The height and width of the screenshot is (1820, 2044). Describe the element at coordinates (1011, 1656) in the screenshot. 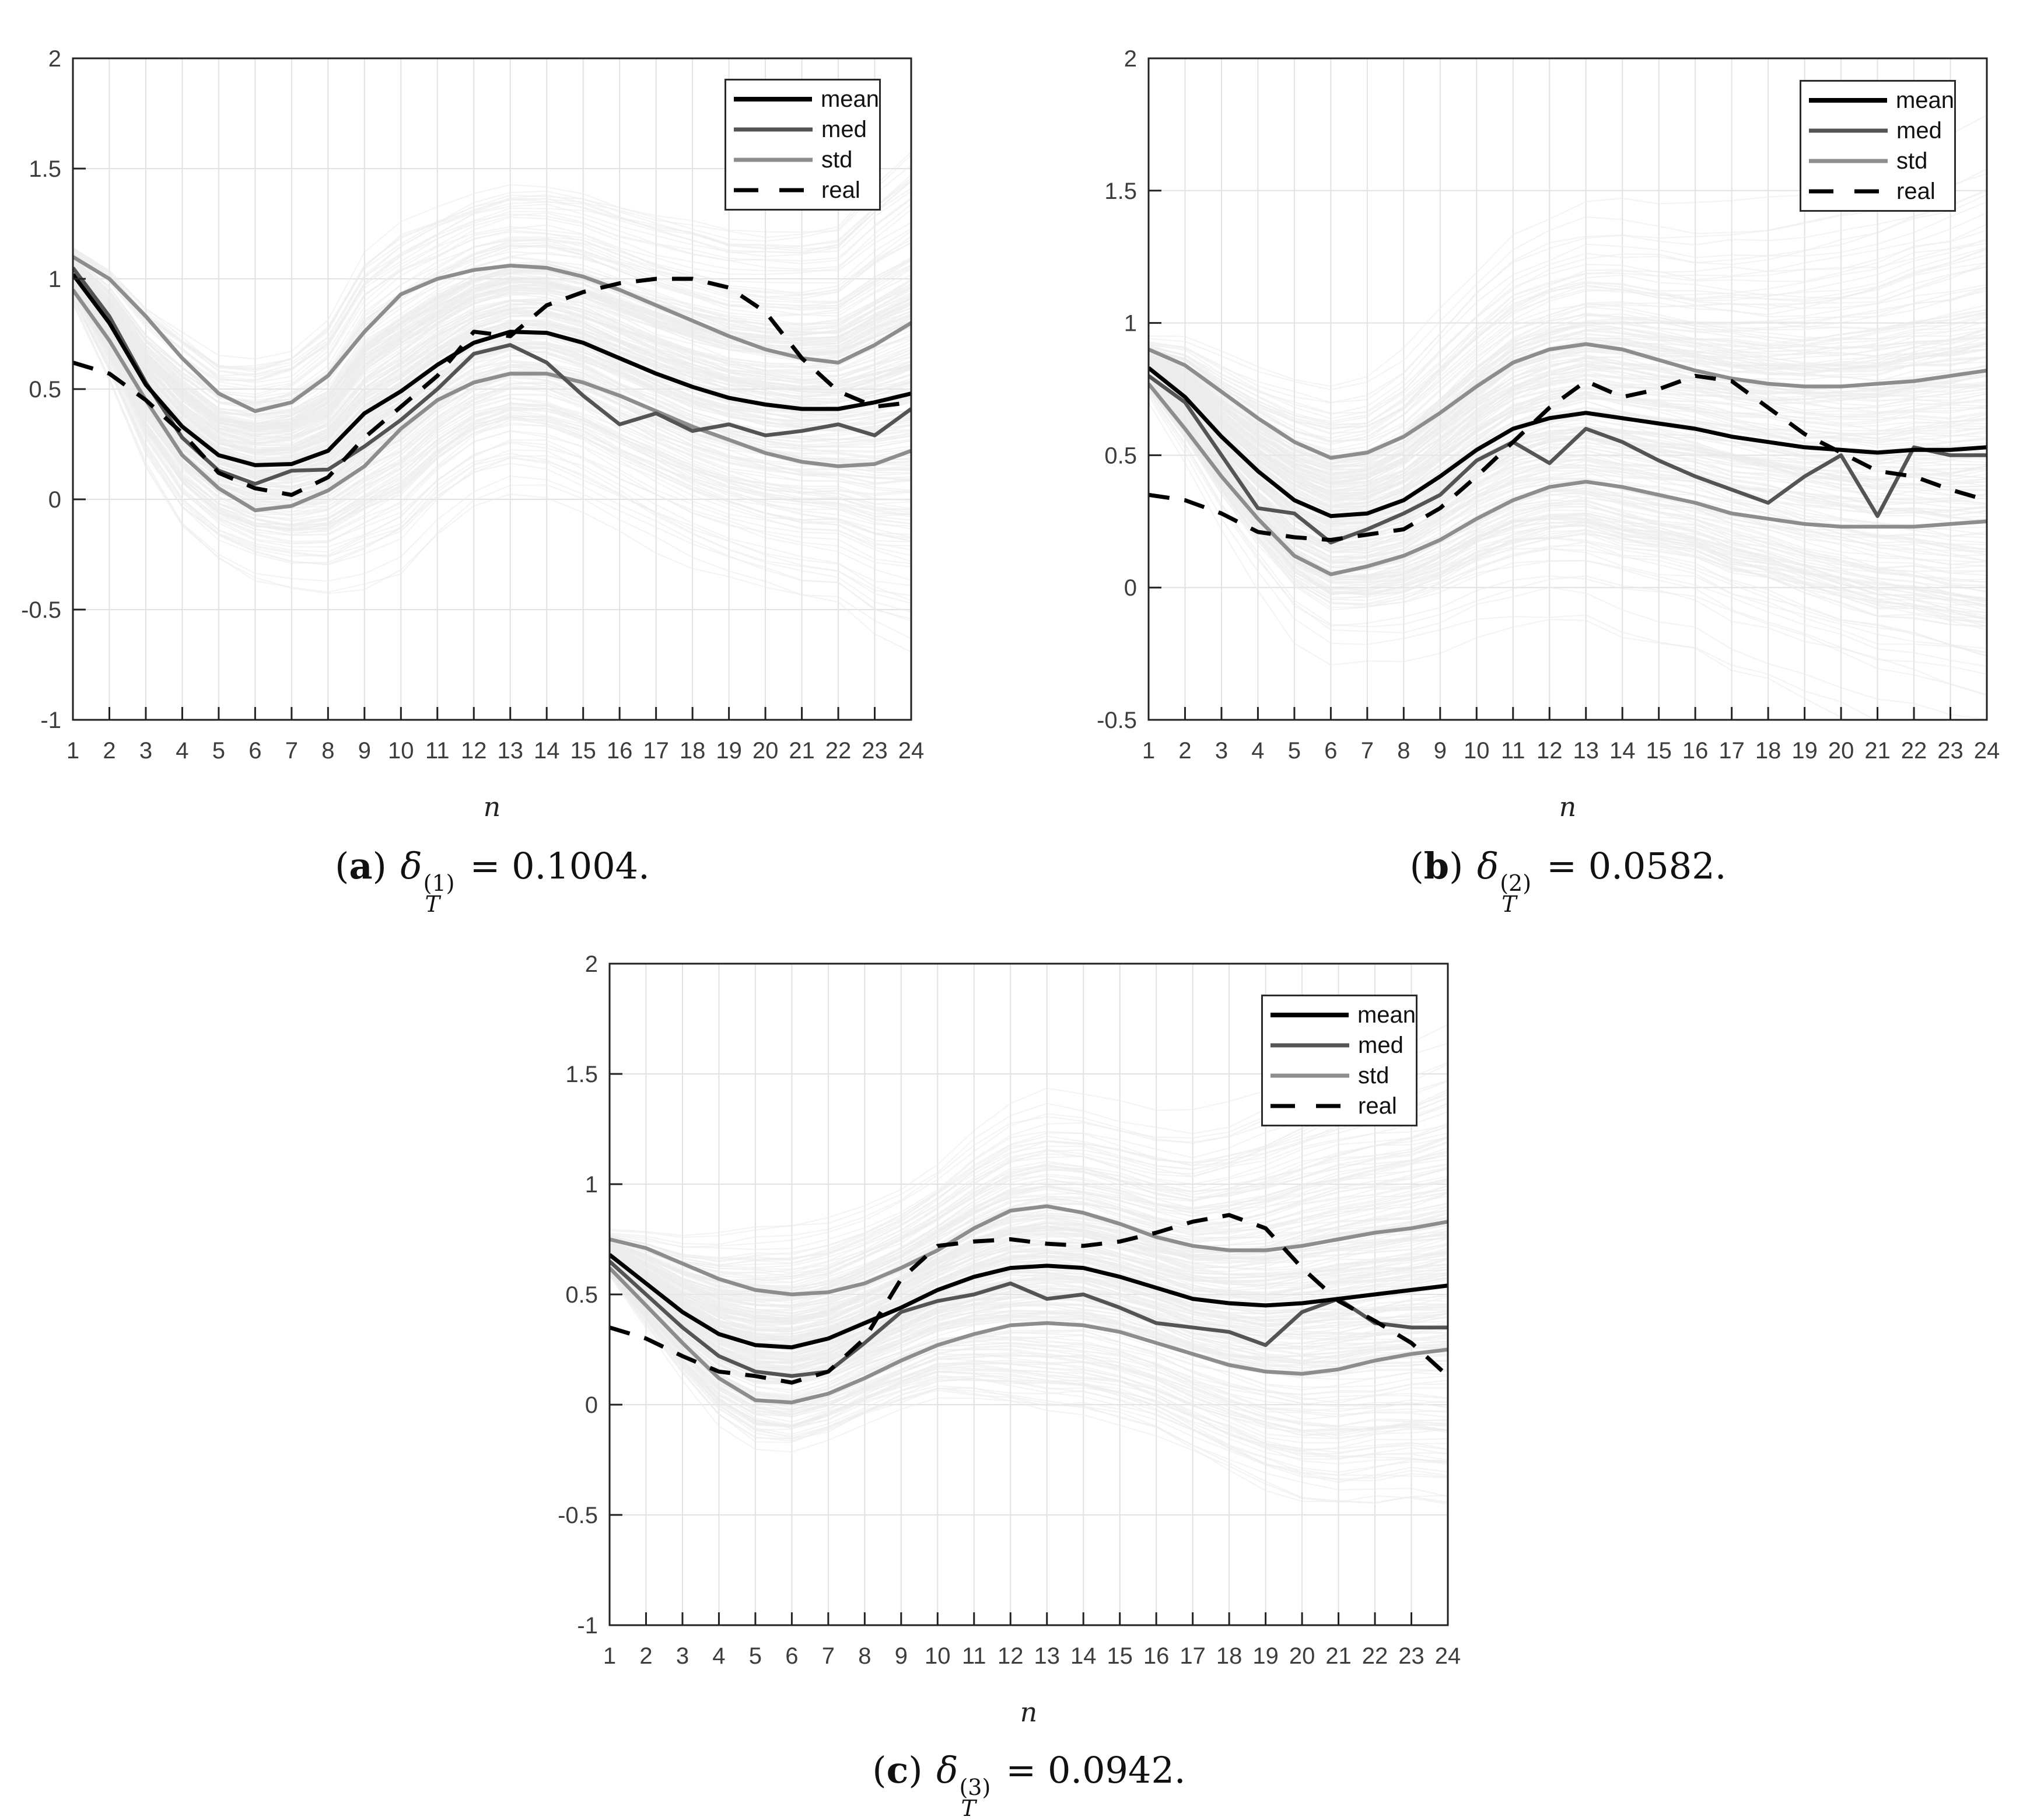

I see `x-tick-c-12: 12` at that location.